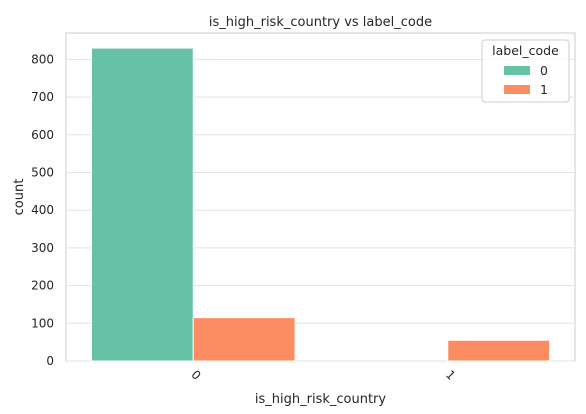 The width and height of the screenshot is (586, 414). I want to click on y-tick-labels: 0 100 200 300 400 500 600 700 800, so click(42, 210).